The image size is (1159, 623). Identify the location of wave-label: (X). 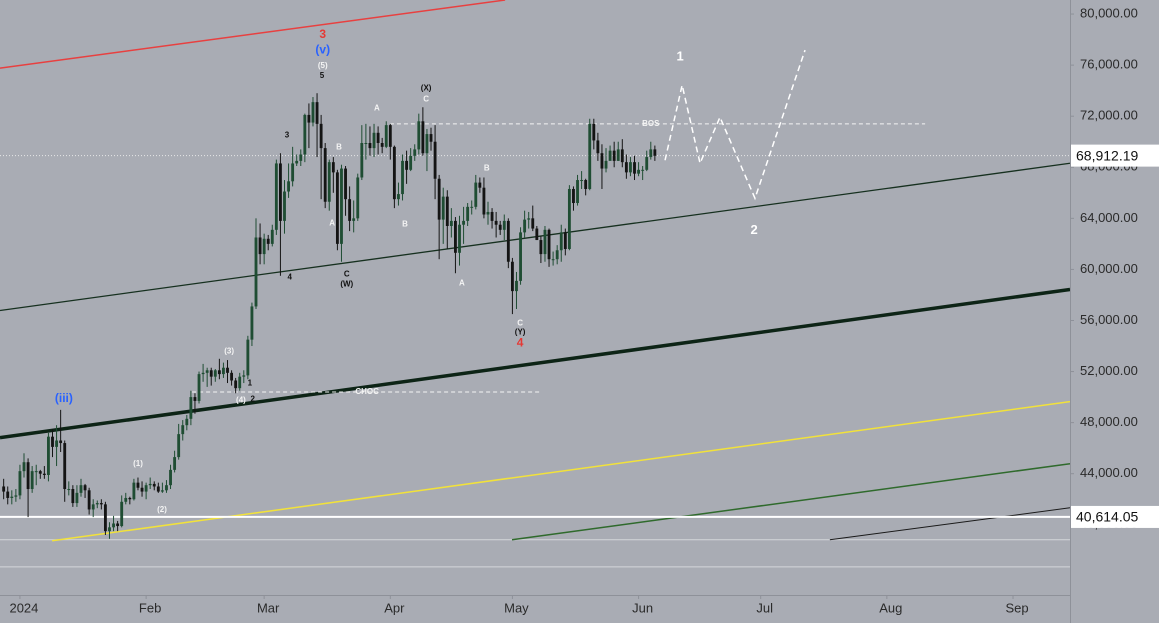
(426, 87).